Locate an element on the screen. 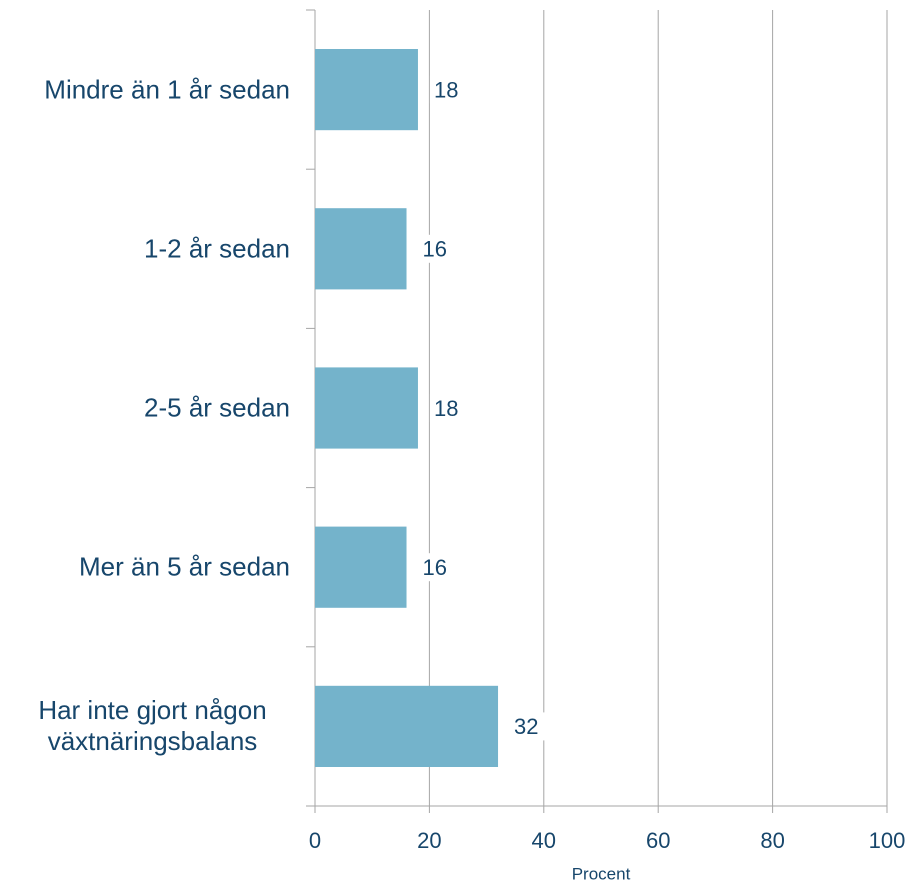 The image size is (913, 885). y-tick-label-box: 2-5 år sedan is located at coordinates (145, 408).